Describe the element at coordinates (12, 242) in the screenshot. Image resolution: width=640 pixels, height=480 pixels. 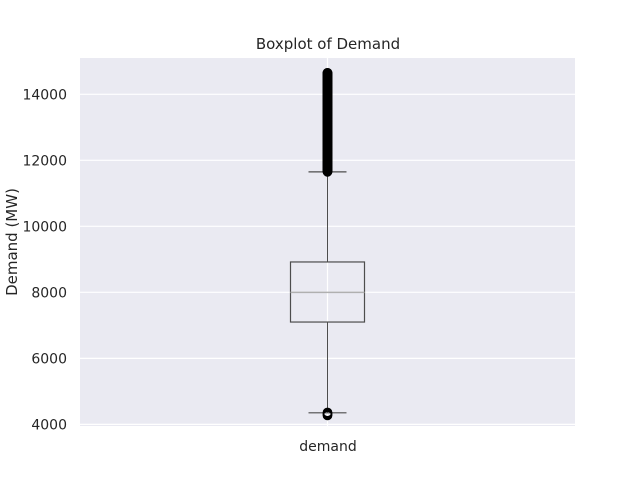
I see `y-axis-label: Demand (MW)` at that location.